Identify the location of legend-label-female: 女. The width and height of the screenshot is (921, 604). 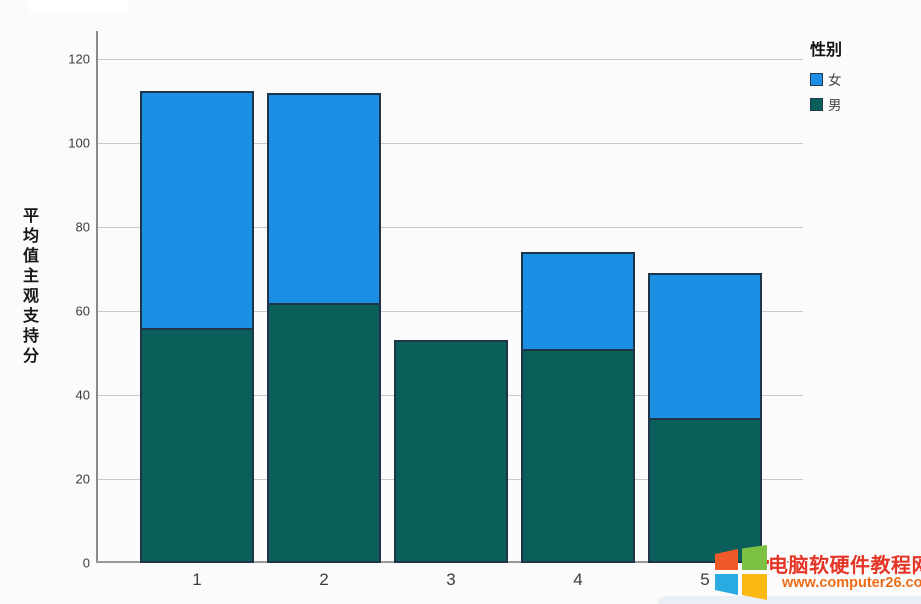
(835, 80).